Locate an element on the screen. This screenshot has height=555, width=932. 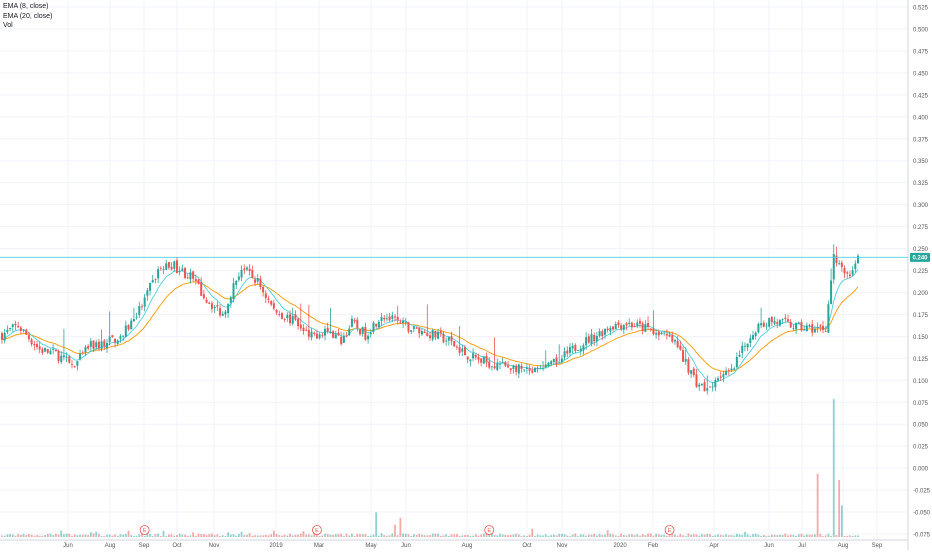
legend-volume: Vol is located at coordinates (8, 25).